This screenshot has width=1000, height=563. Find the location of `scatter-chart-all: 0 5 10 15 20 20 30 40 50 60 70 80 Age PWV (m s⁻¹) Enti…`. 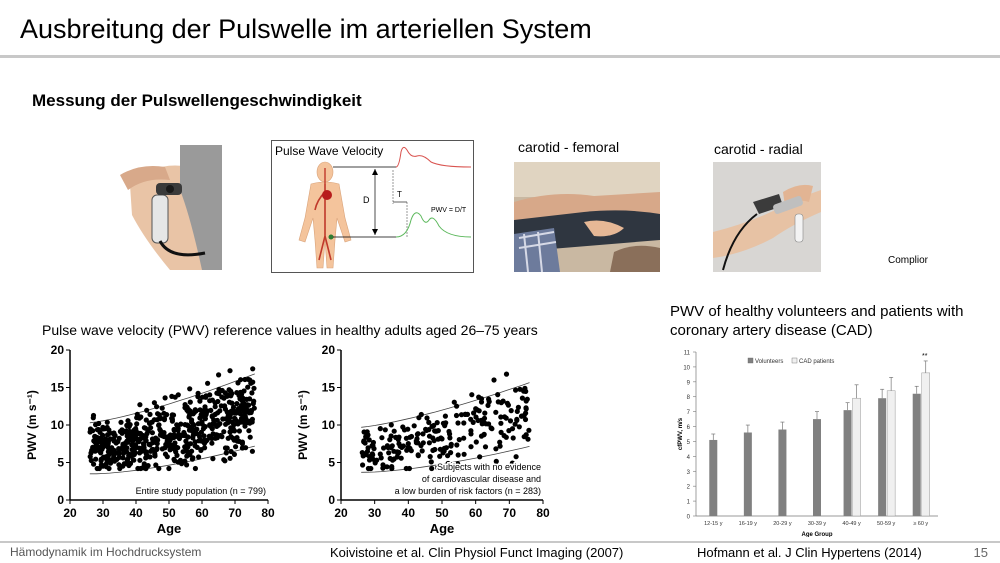

scatter-chart-all: 0 5 10 15 20 20 30 40 50 60 70 80 Age PWV (m s⁻¹) Enti… is located at coordinates (153, 440).